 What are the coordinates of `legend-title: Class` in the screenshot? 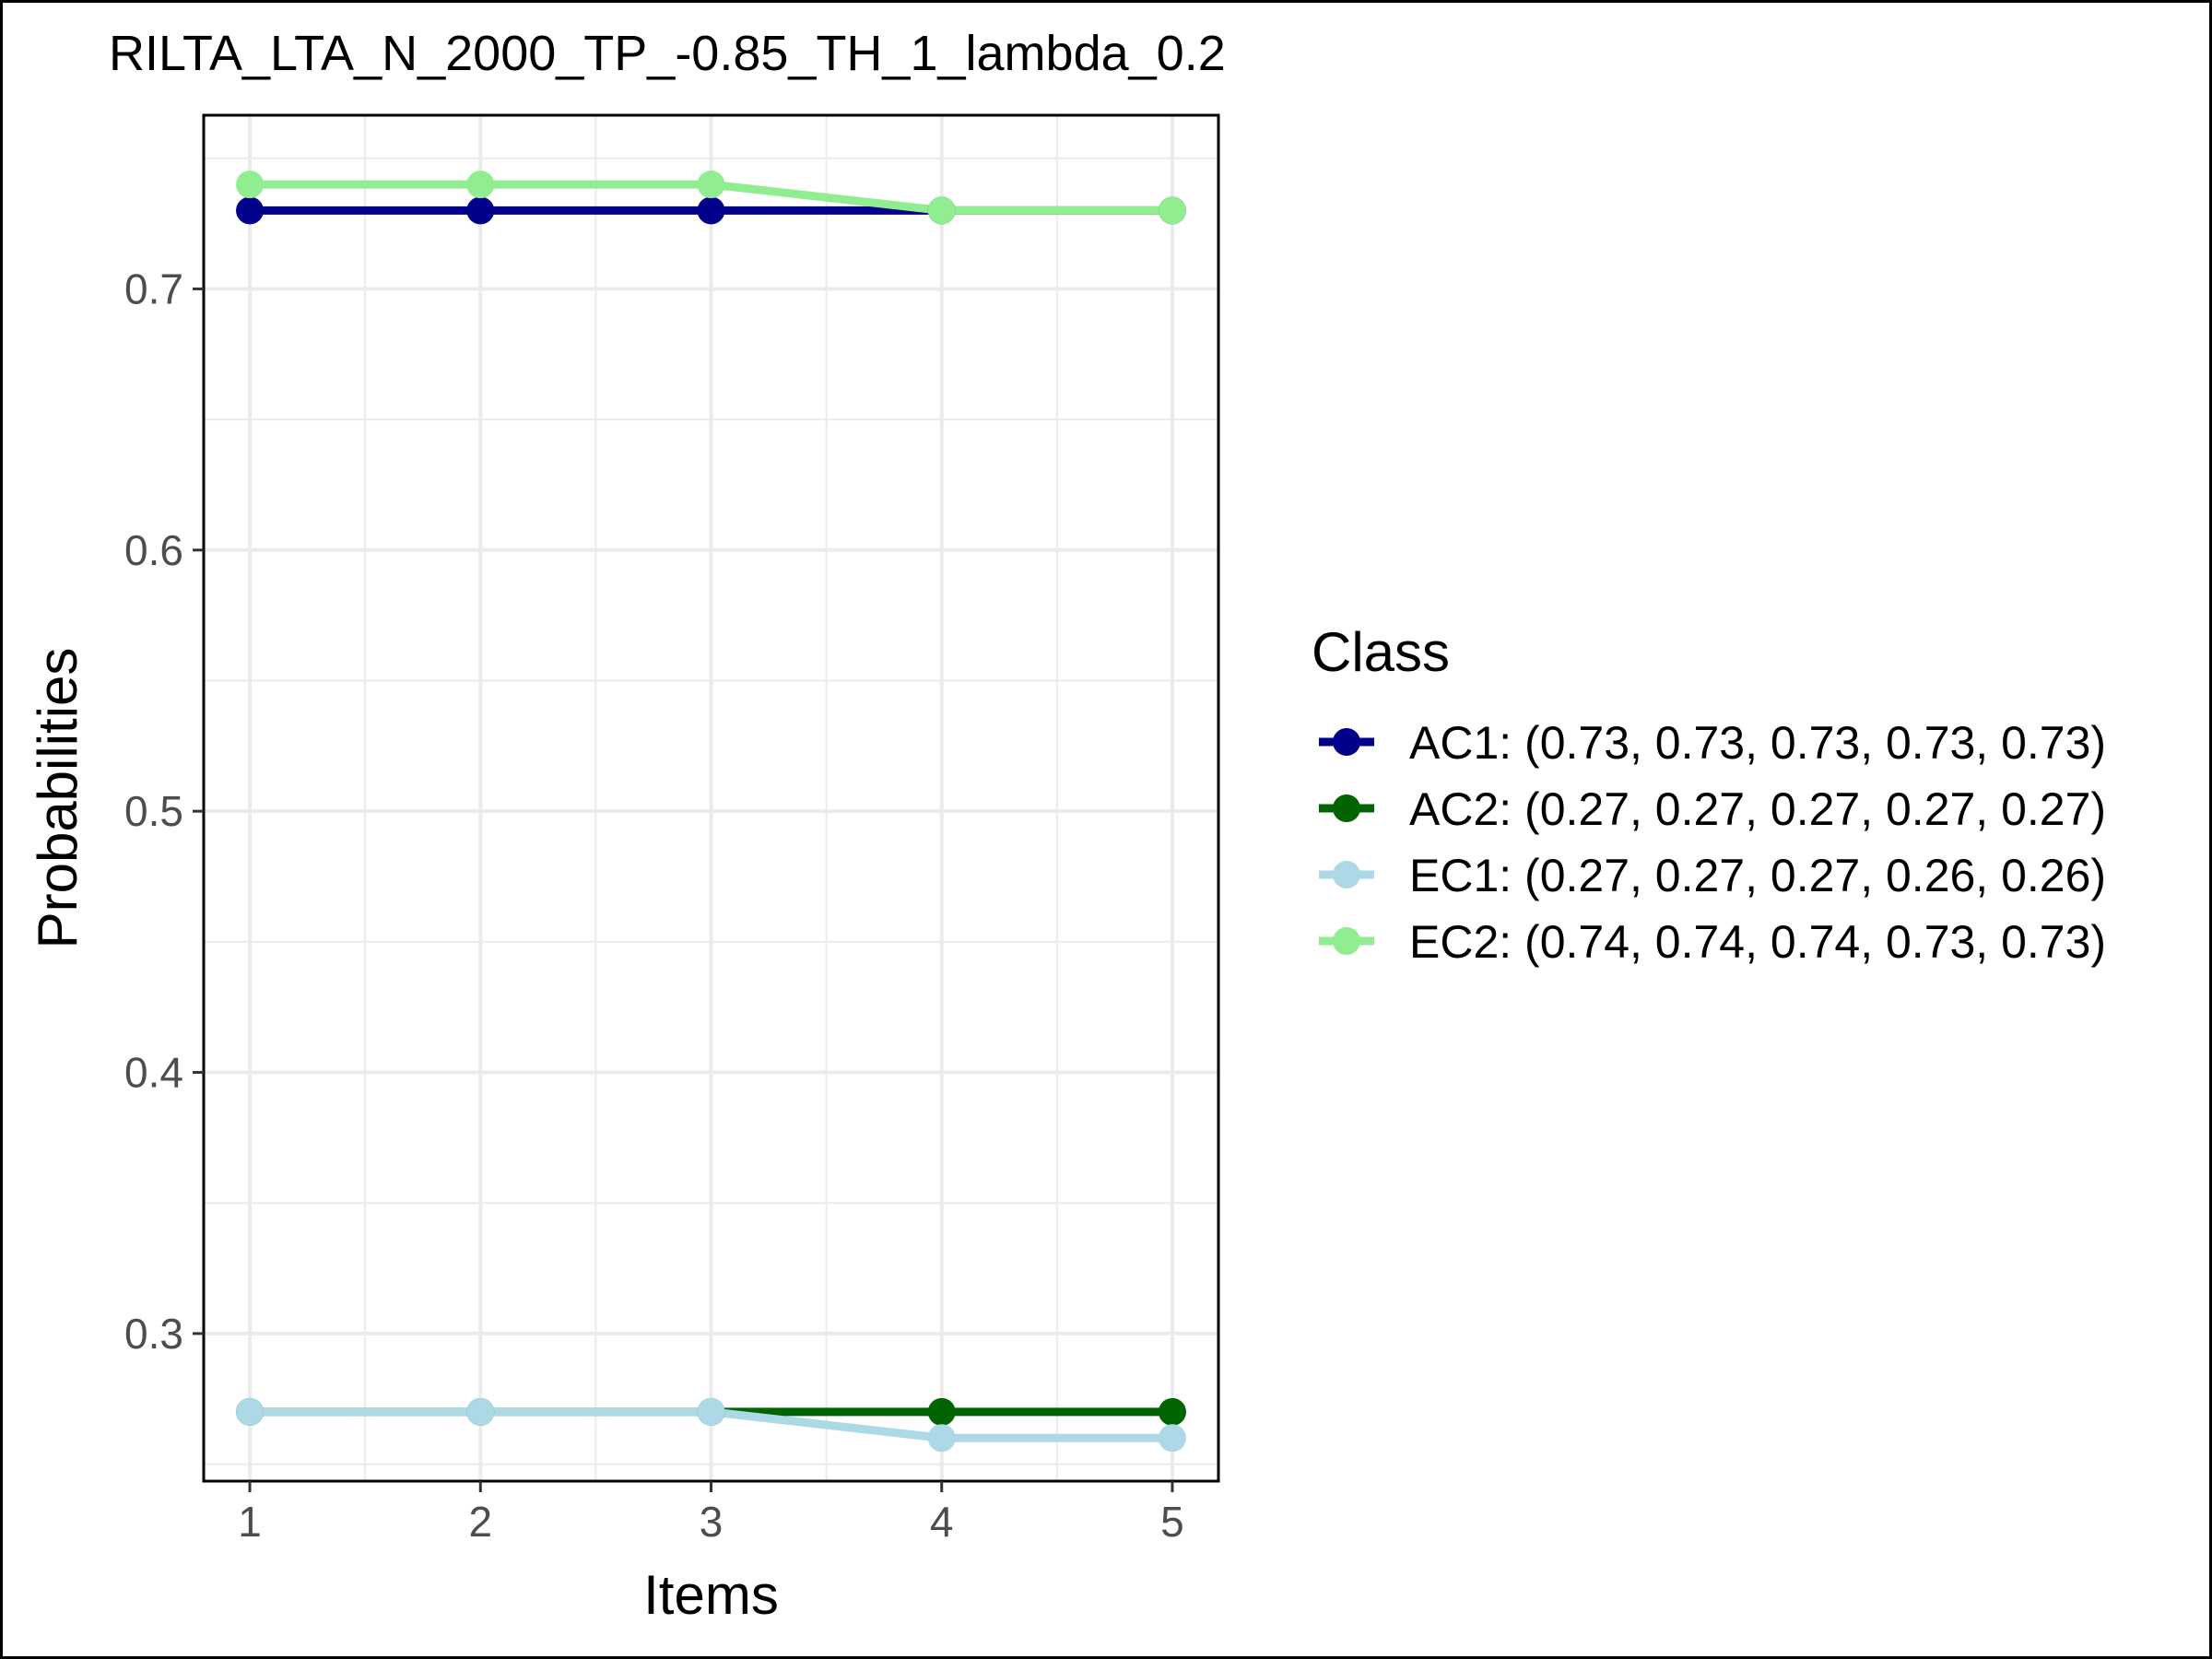 It's located at (1381, 652).